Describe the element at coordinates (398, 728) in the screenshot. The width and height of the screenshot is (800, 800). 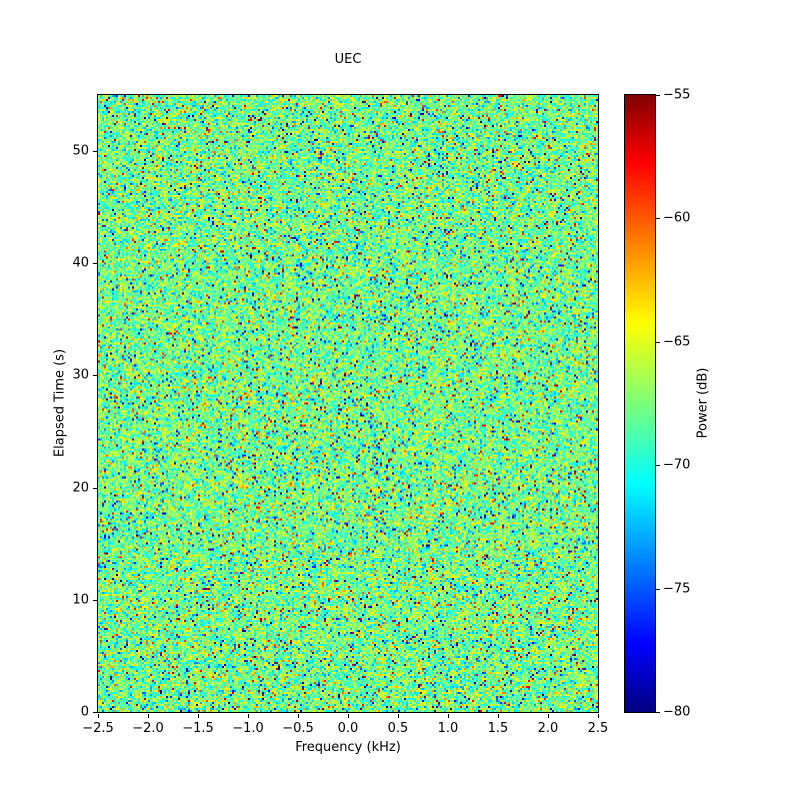
I see `x-tick-label: 0.5` at that location.